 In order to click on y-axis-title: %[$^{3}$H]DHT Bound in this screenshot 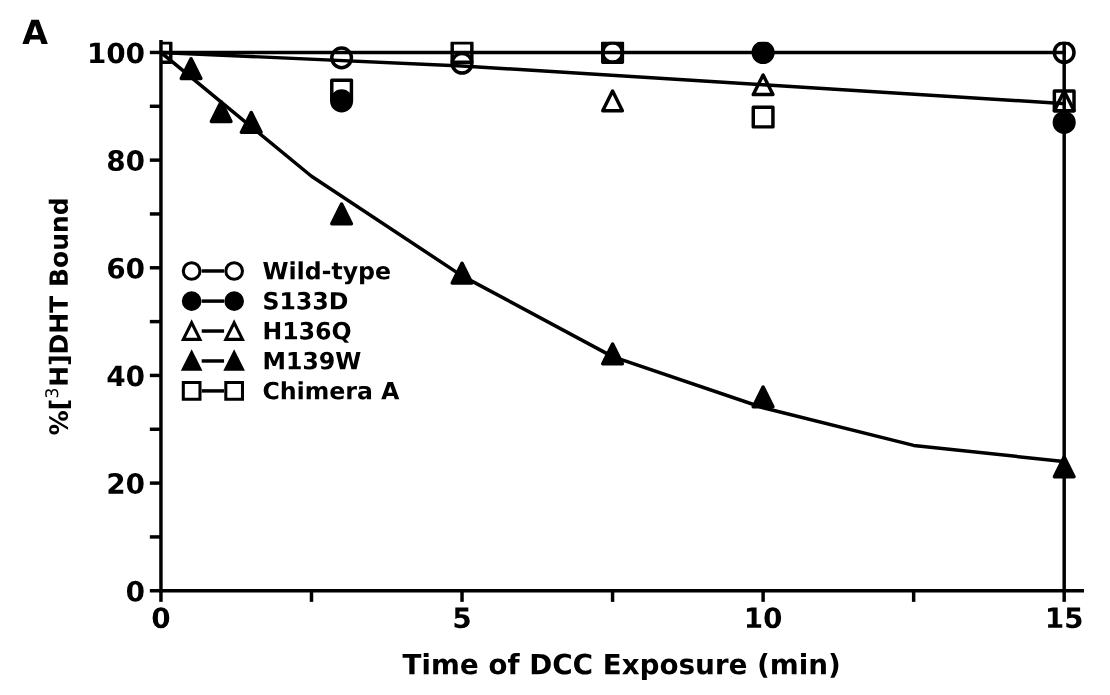, I will do `click(58, 317)`.